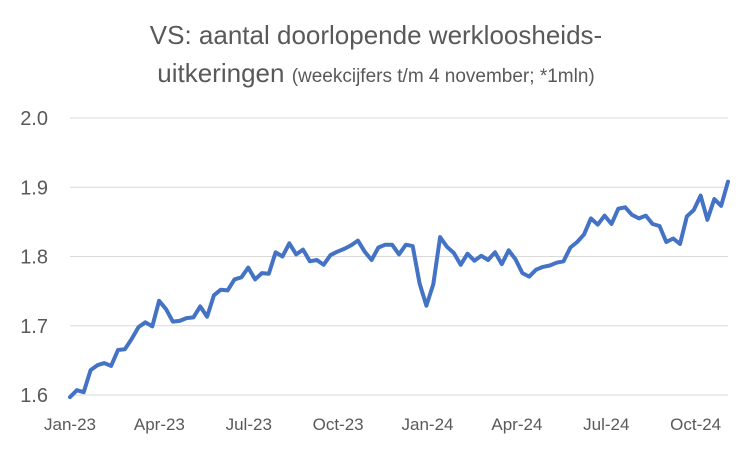 This screenshot has width=752, height=452. I want to click on chart-title-main: uitkeringen, so click(221, 73).